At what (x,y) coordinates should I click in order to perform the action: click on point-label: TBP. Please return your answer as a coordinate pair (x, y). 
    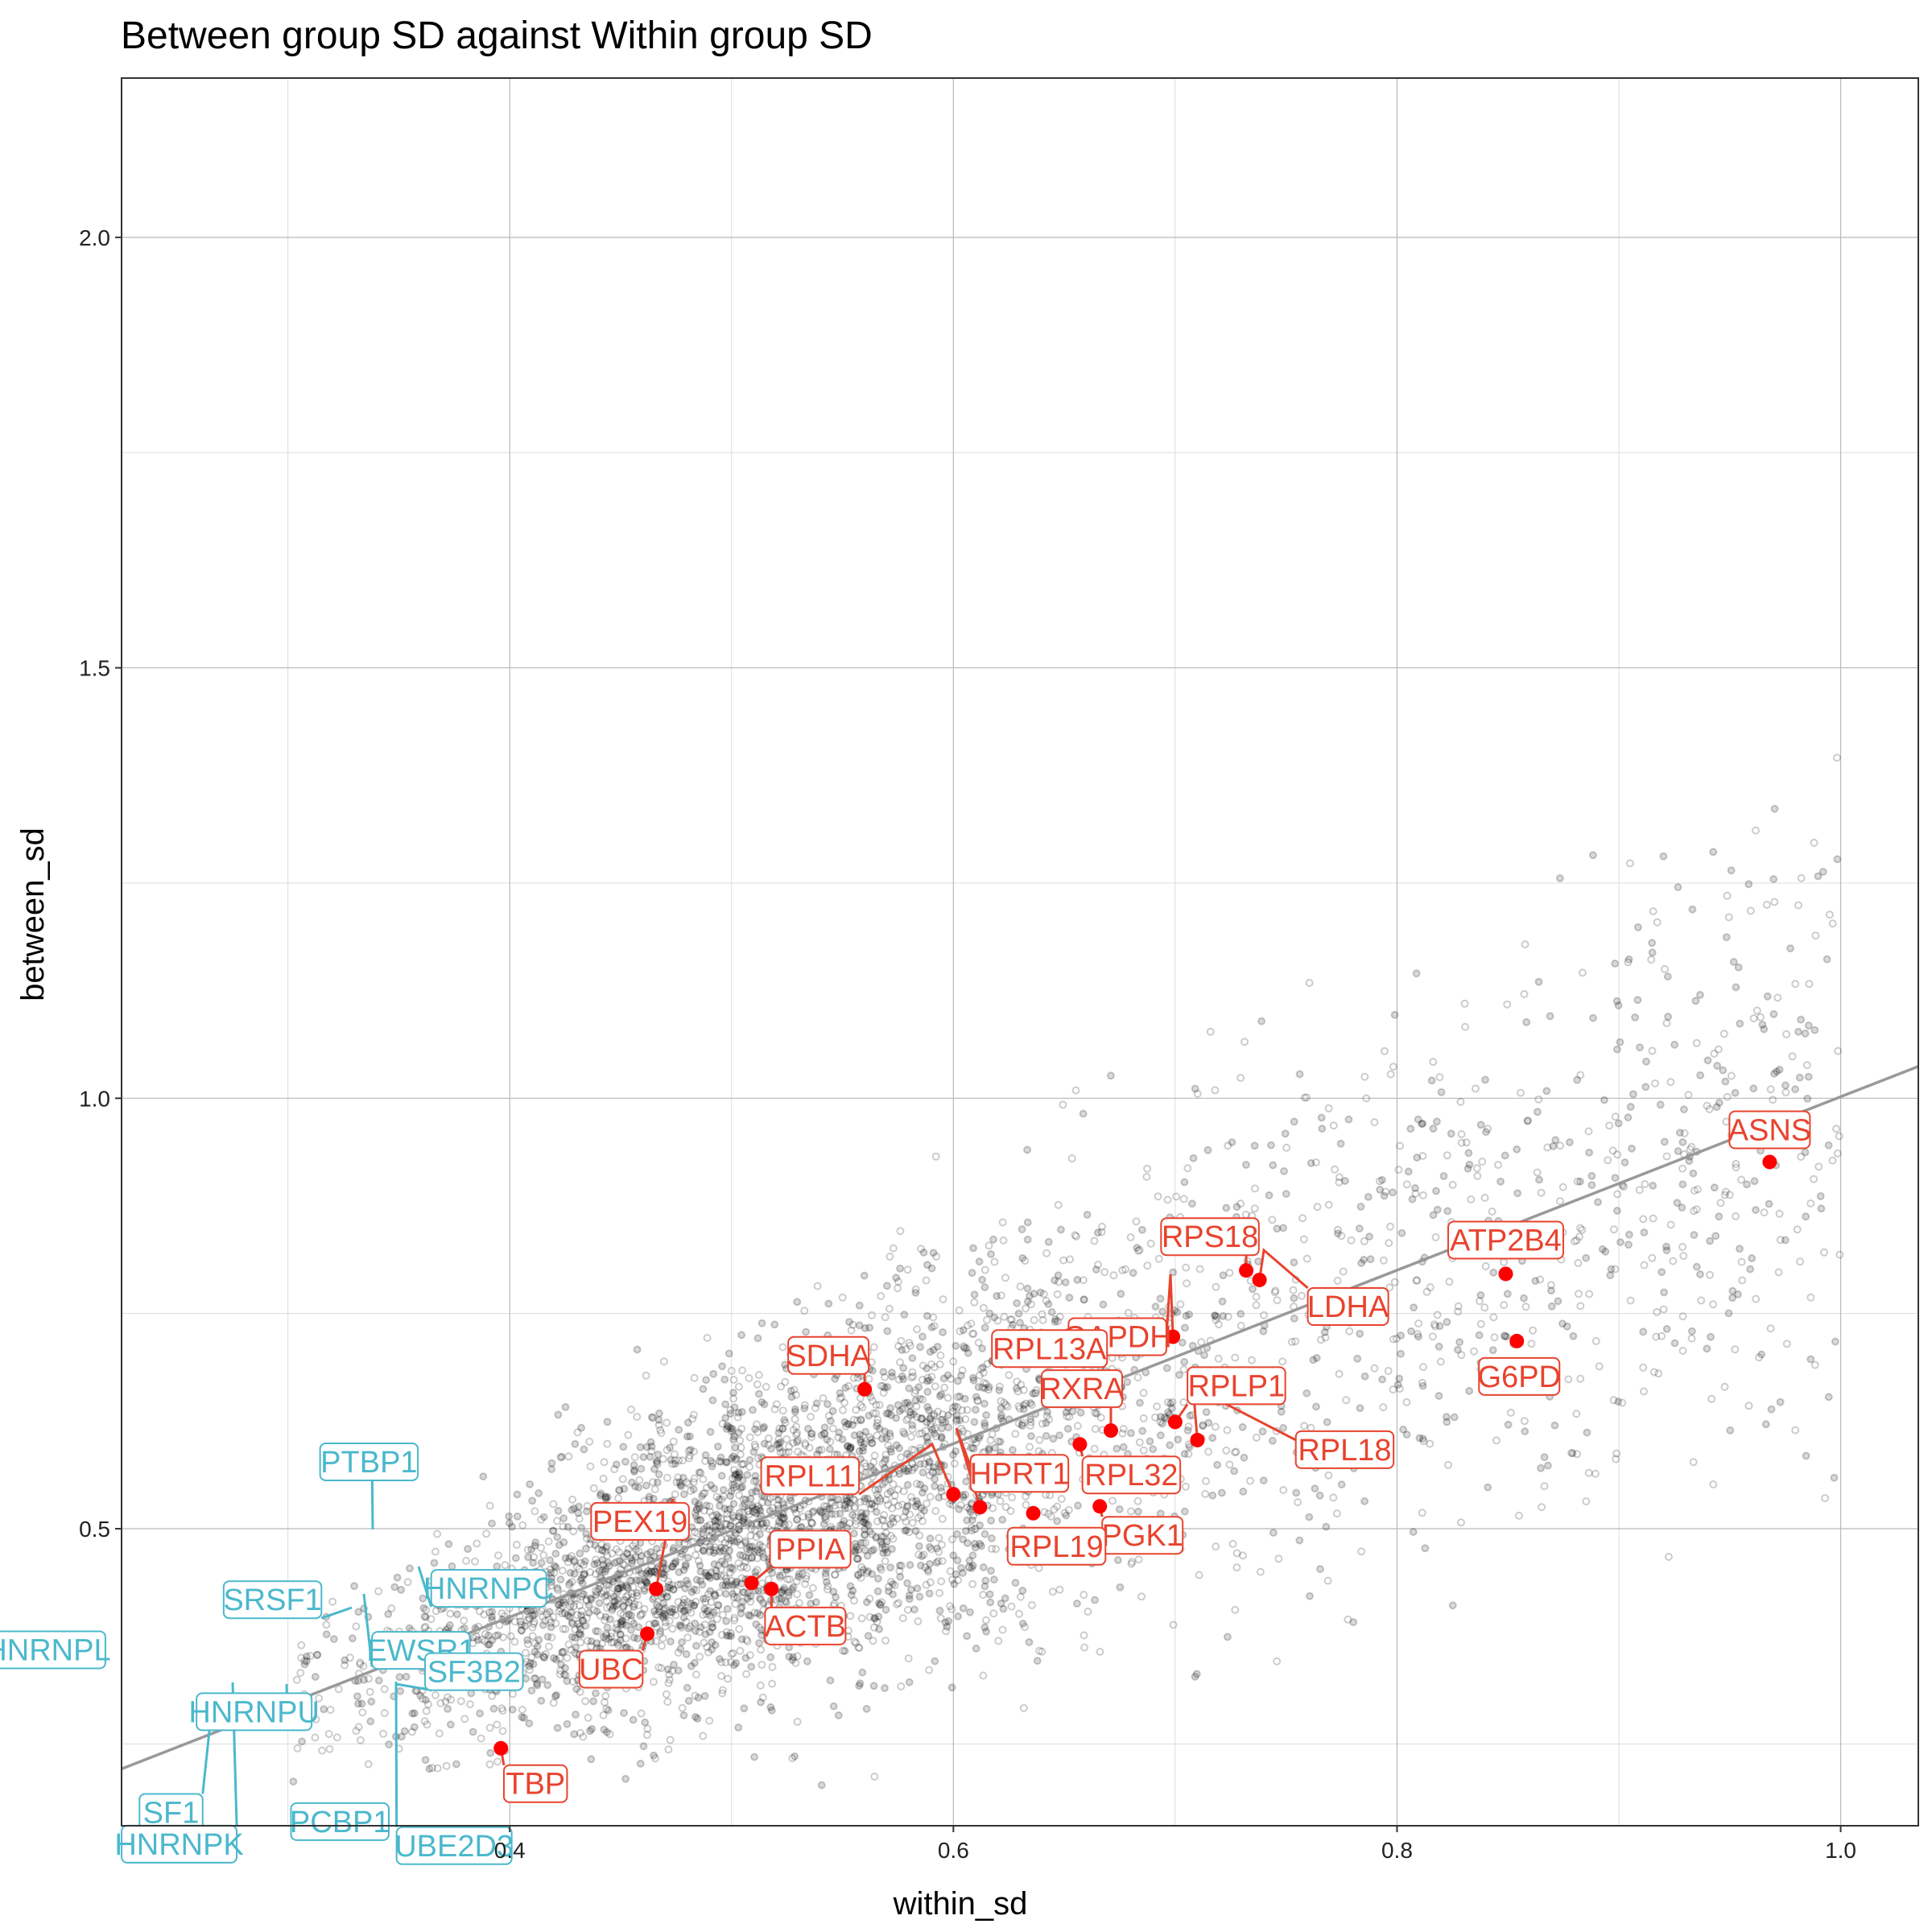
    Looking at the image, I should click on (535, 1783).